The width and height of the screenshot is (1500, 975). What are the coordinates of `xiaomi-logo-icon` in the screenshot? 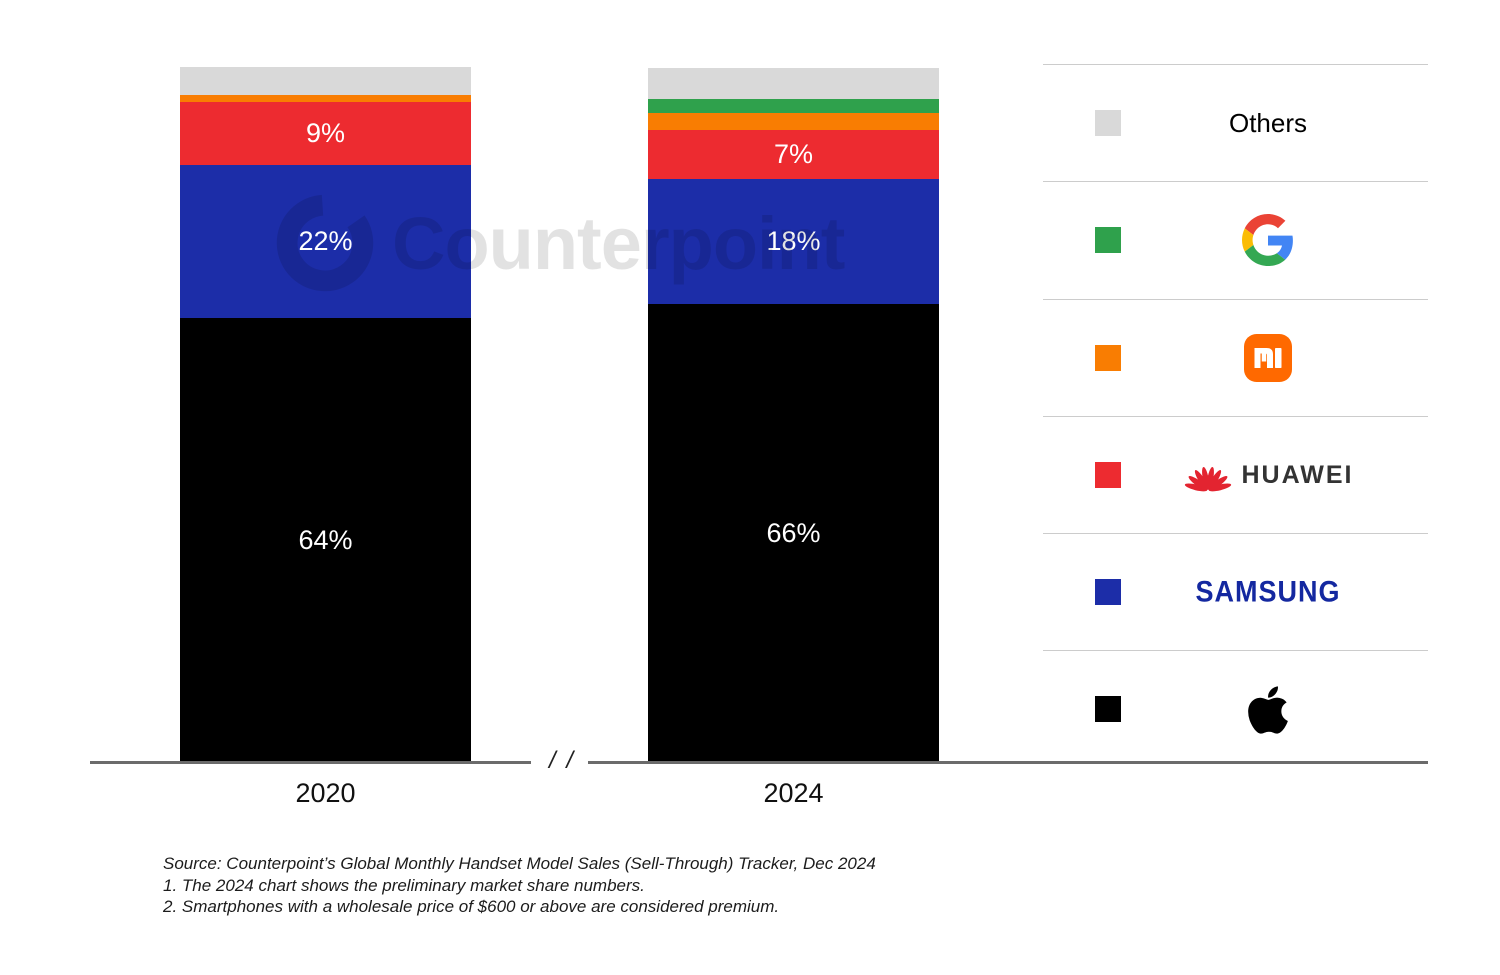 It's located at (1268, 357).